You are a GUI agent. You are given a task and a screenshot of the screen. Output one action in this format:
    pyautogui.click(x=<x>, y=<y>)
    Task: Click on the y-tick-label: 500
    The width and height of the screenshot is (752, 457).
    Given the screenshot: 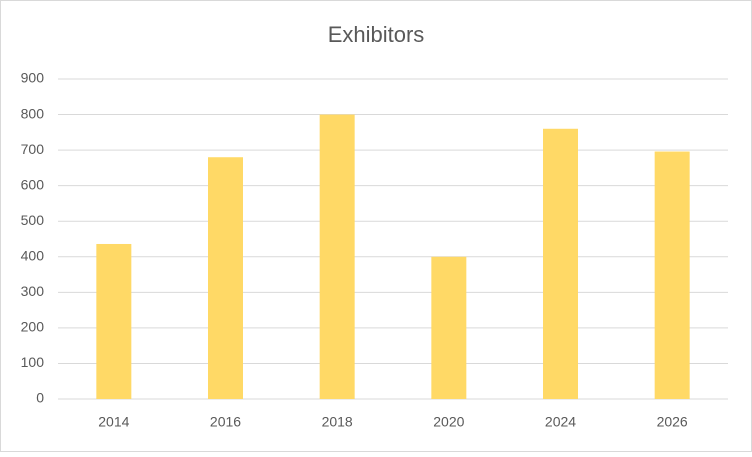 What is the action you would take?
    pyautogui.click(x=33, y=220)
    